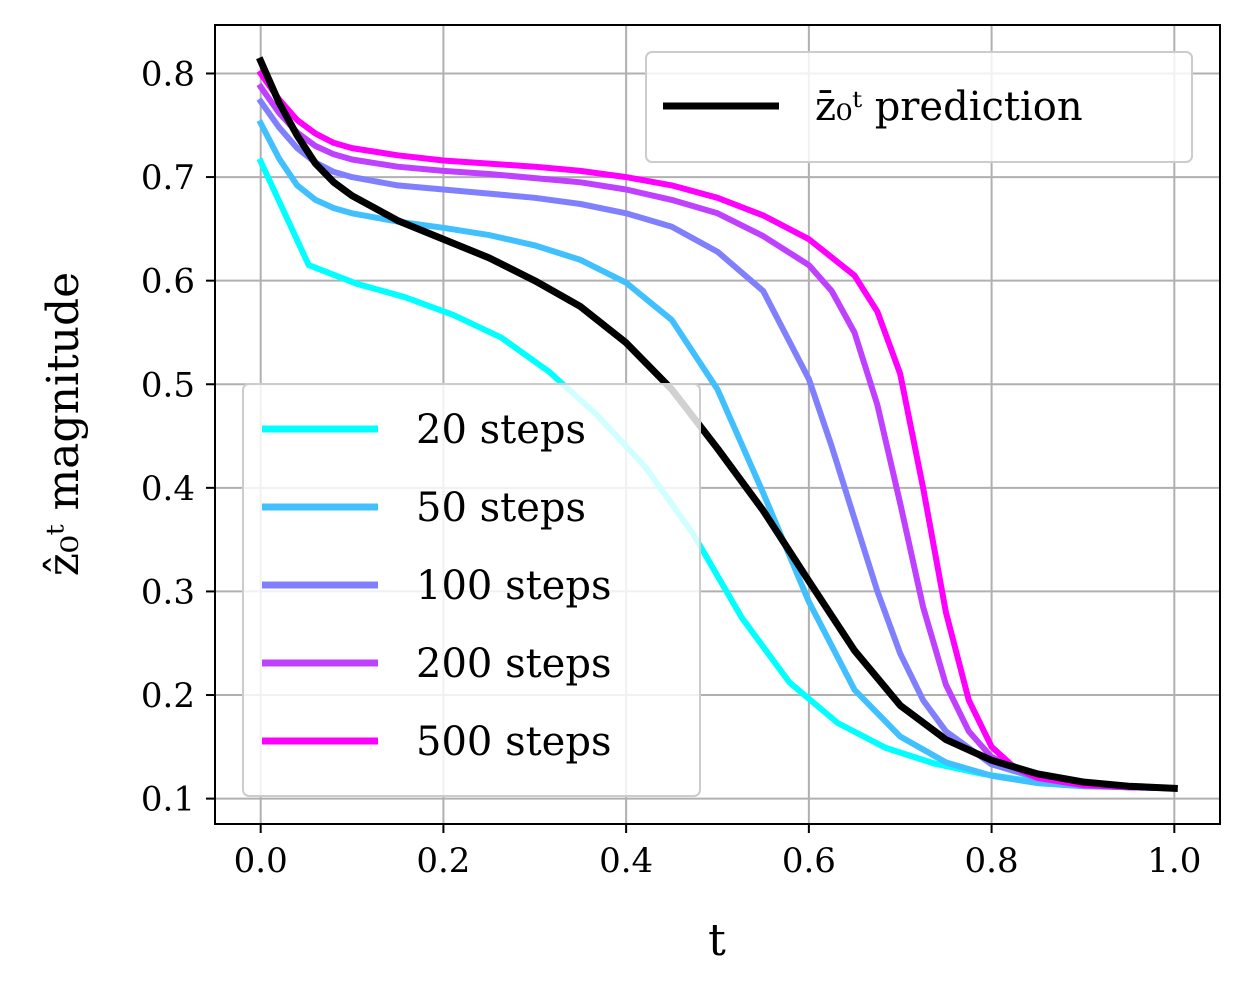 This screenshot has width=1246, height=994. Describe the element at coordinates (63, 424) in the screenshot. I see `y-axis-title: ẑ₀ᵗ magnitude` at that location.